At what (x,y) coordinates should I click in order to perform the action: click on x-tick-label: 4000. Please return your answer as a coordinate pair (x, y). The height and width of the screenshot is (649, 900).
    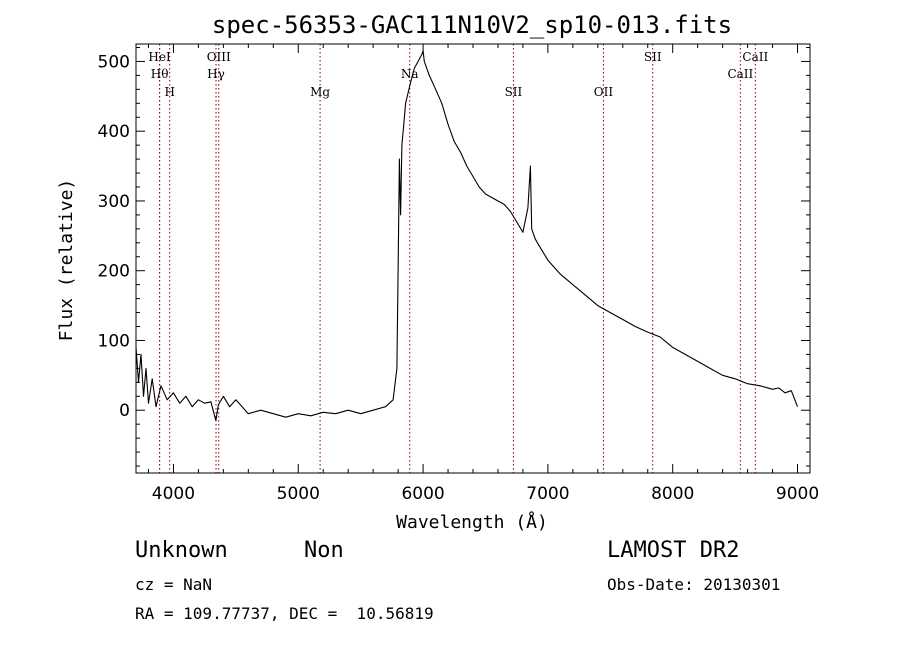
    Looking at the image, I should click on (173, 494).